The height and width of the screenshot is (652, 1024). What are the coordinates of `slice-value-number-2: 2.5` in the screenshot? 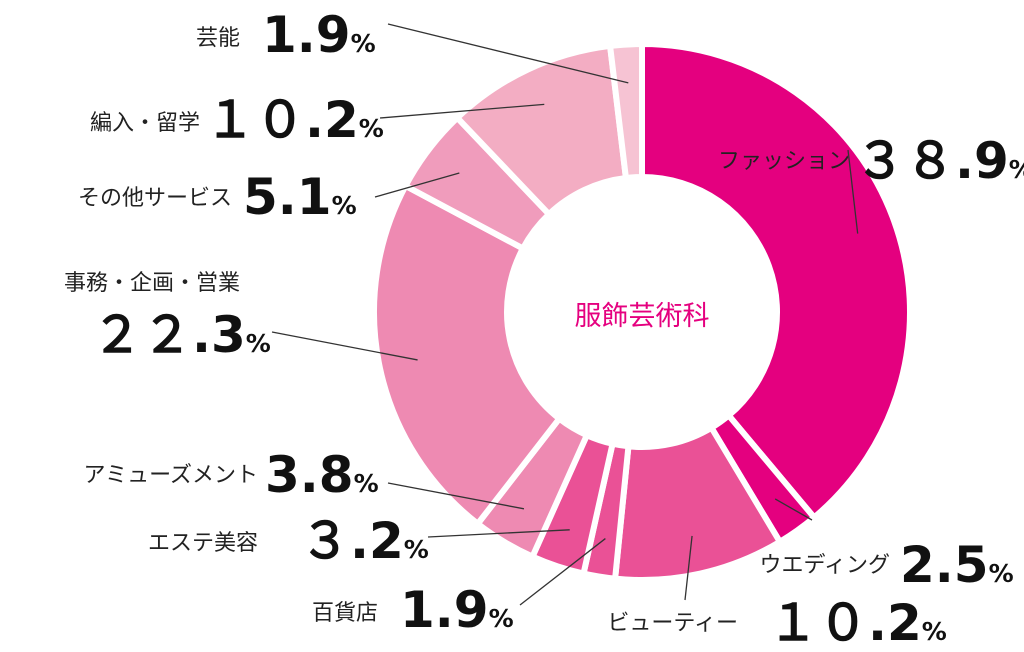 It's located at (944, 565).